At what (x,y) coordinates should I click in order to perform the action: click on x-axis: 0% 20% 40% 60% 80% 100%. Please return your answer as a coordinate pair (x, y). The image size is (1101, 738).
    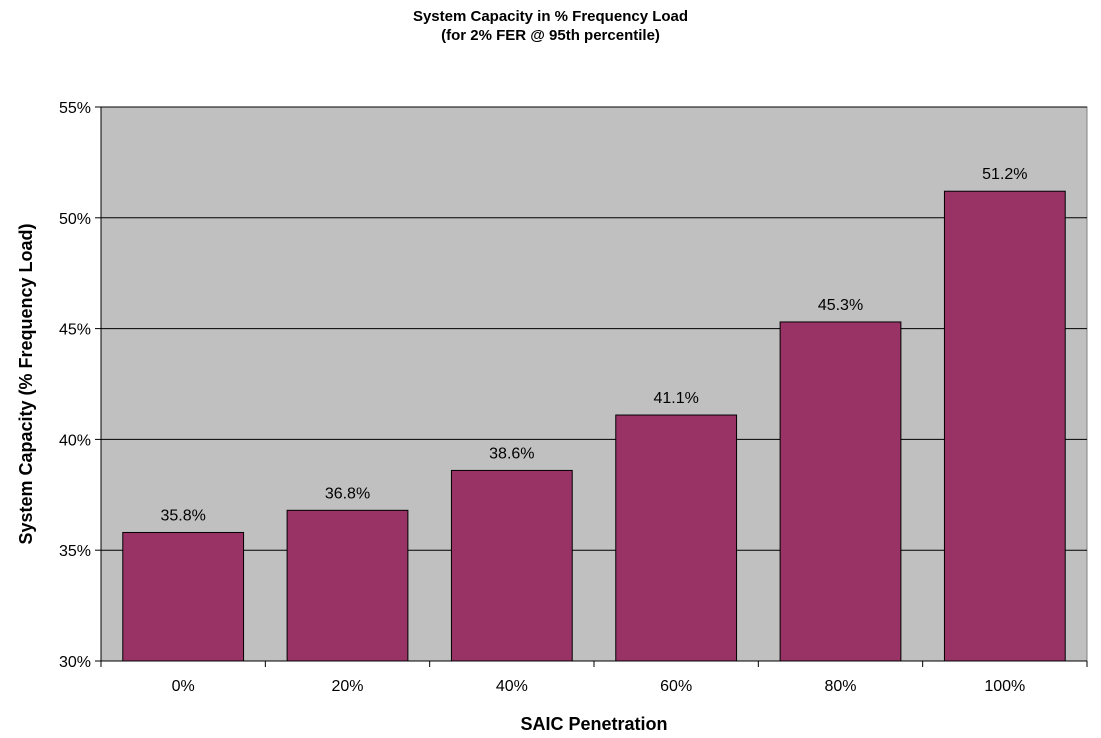
    Looking at the image, I should click on (594, 677).